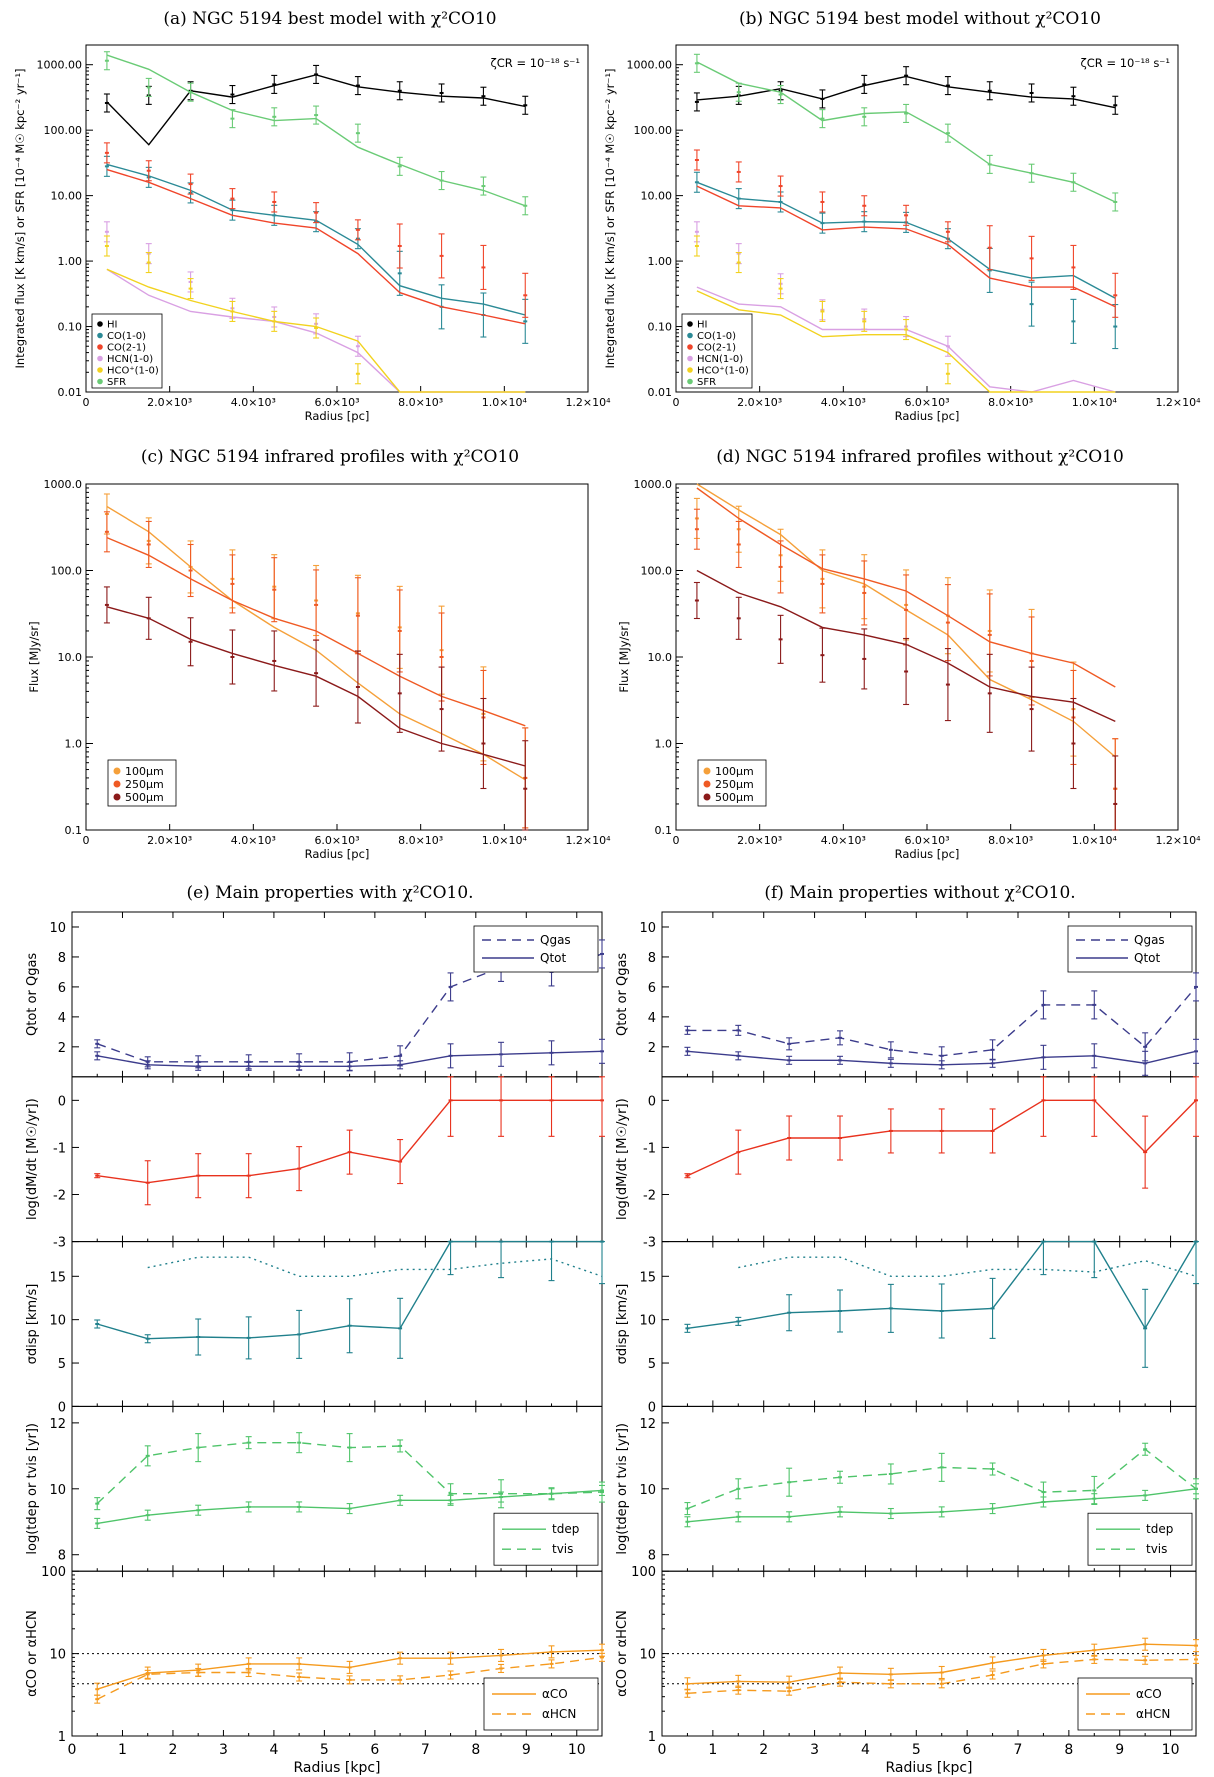 The width and height of the screenshot is (1214, 1777). Describe the element at coordinates (865, 1750) in the screenshot. I see `x-tick-label: 4` at that location.